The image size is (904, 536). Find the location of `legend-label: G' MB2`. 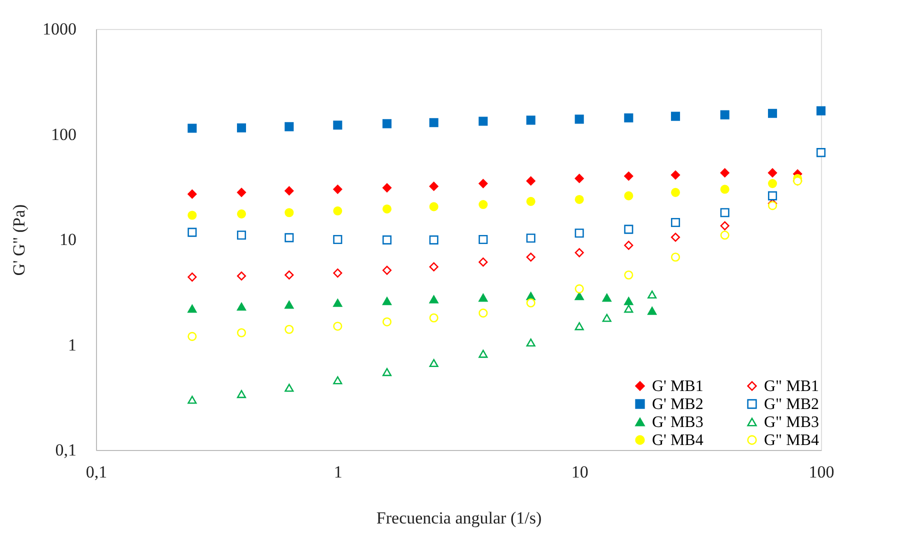

legend-label: G' MB2 is located at coordinates (678, 404).